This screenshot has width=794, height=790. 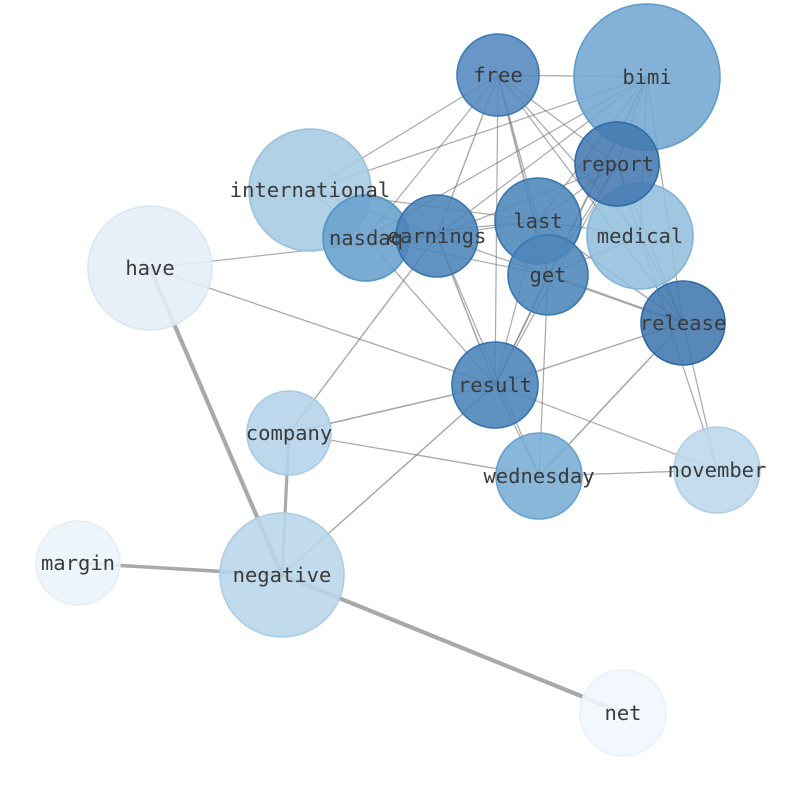 I want to click on node-earnings, so click(x=437, y=236).